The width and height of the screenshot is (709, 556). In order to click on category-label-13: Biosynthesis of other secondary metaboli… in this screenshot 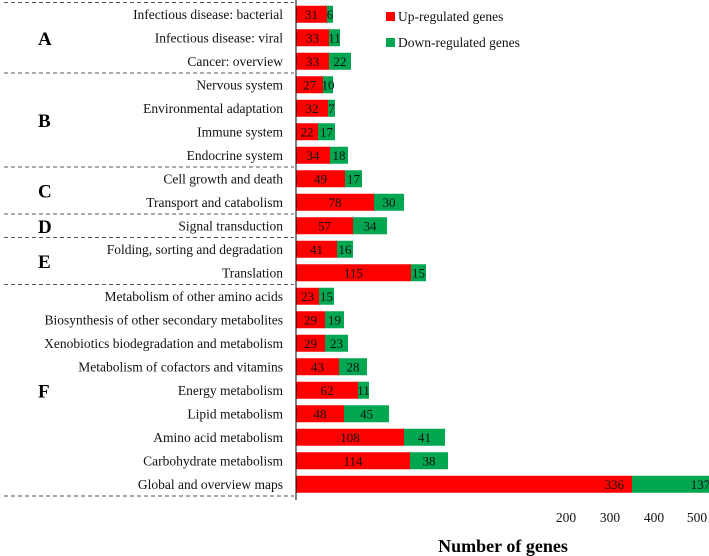, I will do `click(164, 319)`.